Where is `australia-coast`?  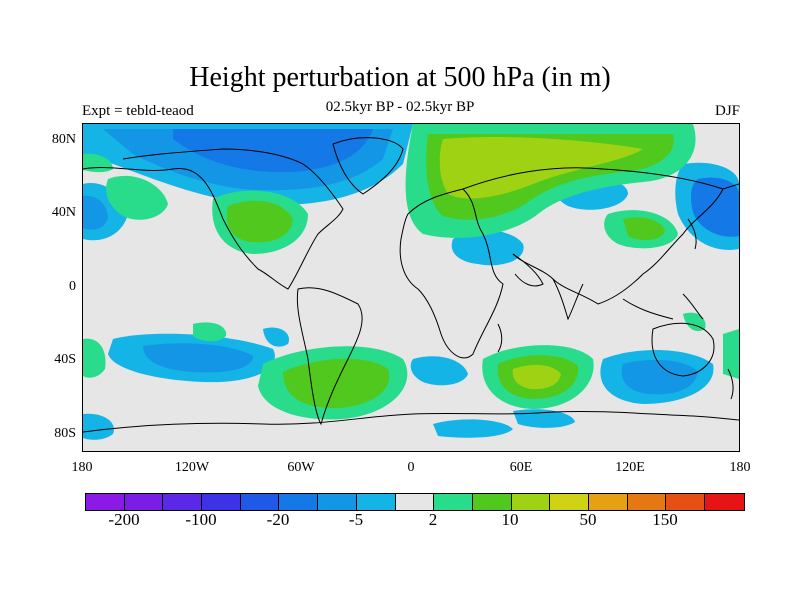 australia-coast is located at coordinates (683, 349).